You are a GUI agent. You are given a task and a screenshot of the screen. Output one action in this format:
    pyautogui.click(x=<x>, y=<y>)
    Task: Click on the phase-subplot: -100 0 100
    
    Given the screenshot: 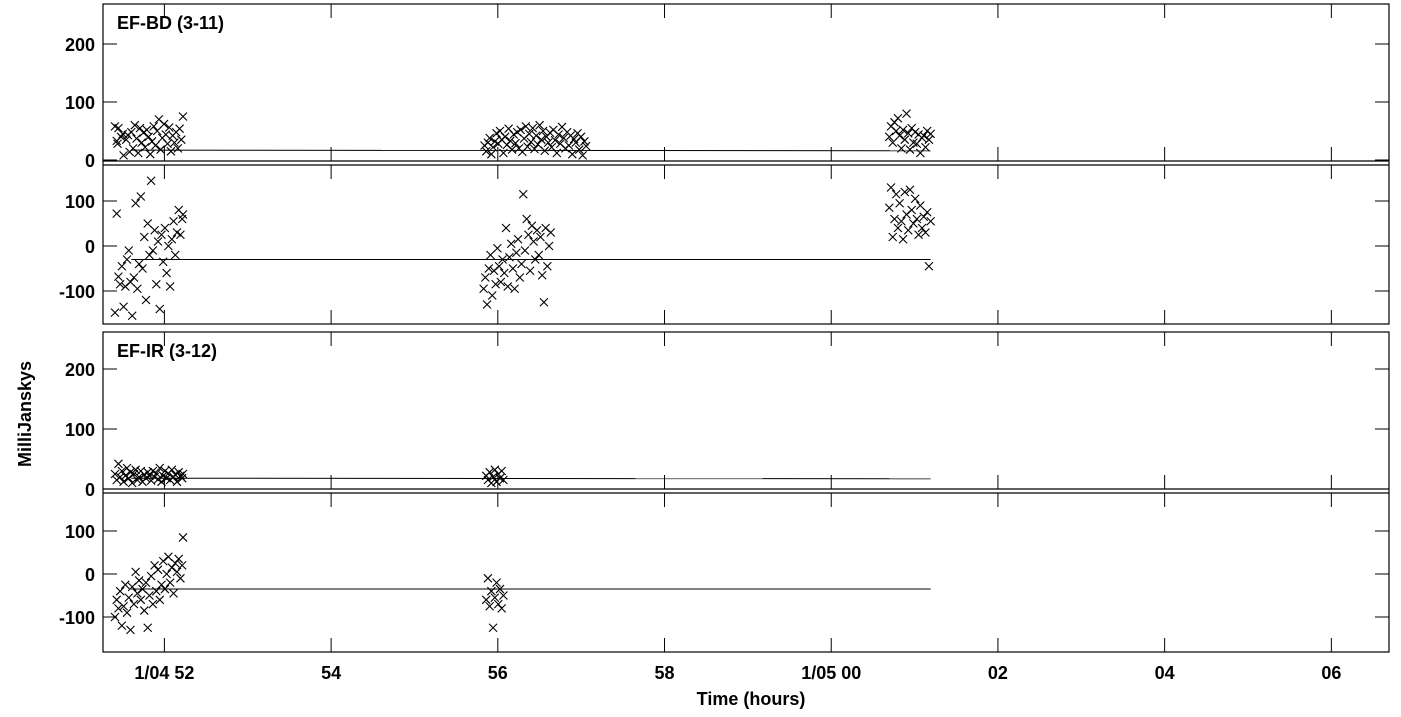 What is the action you would take?
    pyautogui.click(x=724, y=578)
    